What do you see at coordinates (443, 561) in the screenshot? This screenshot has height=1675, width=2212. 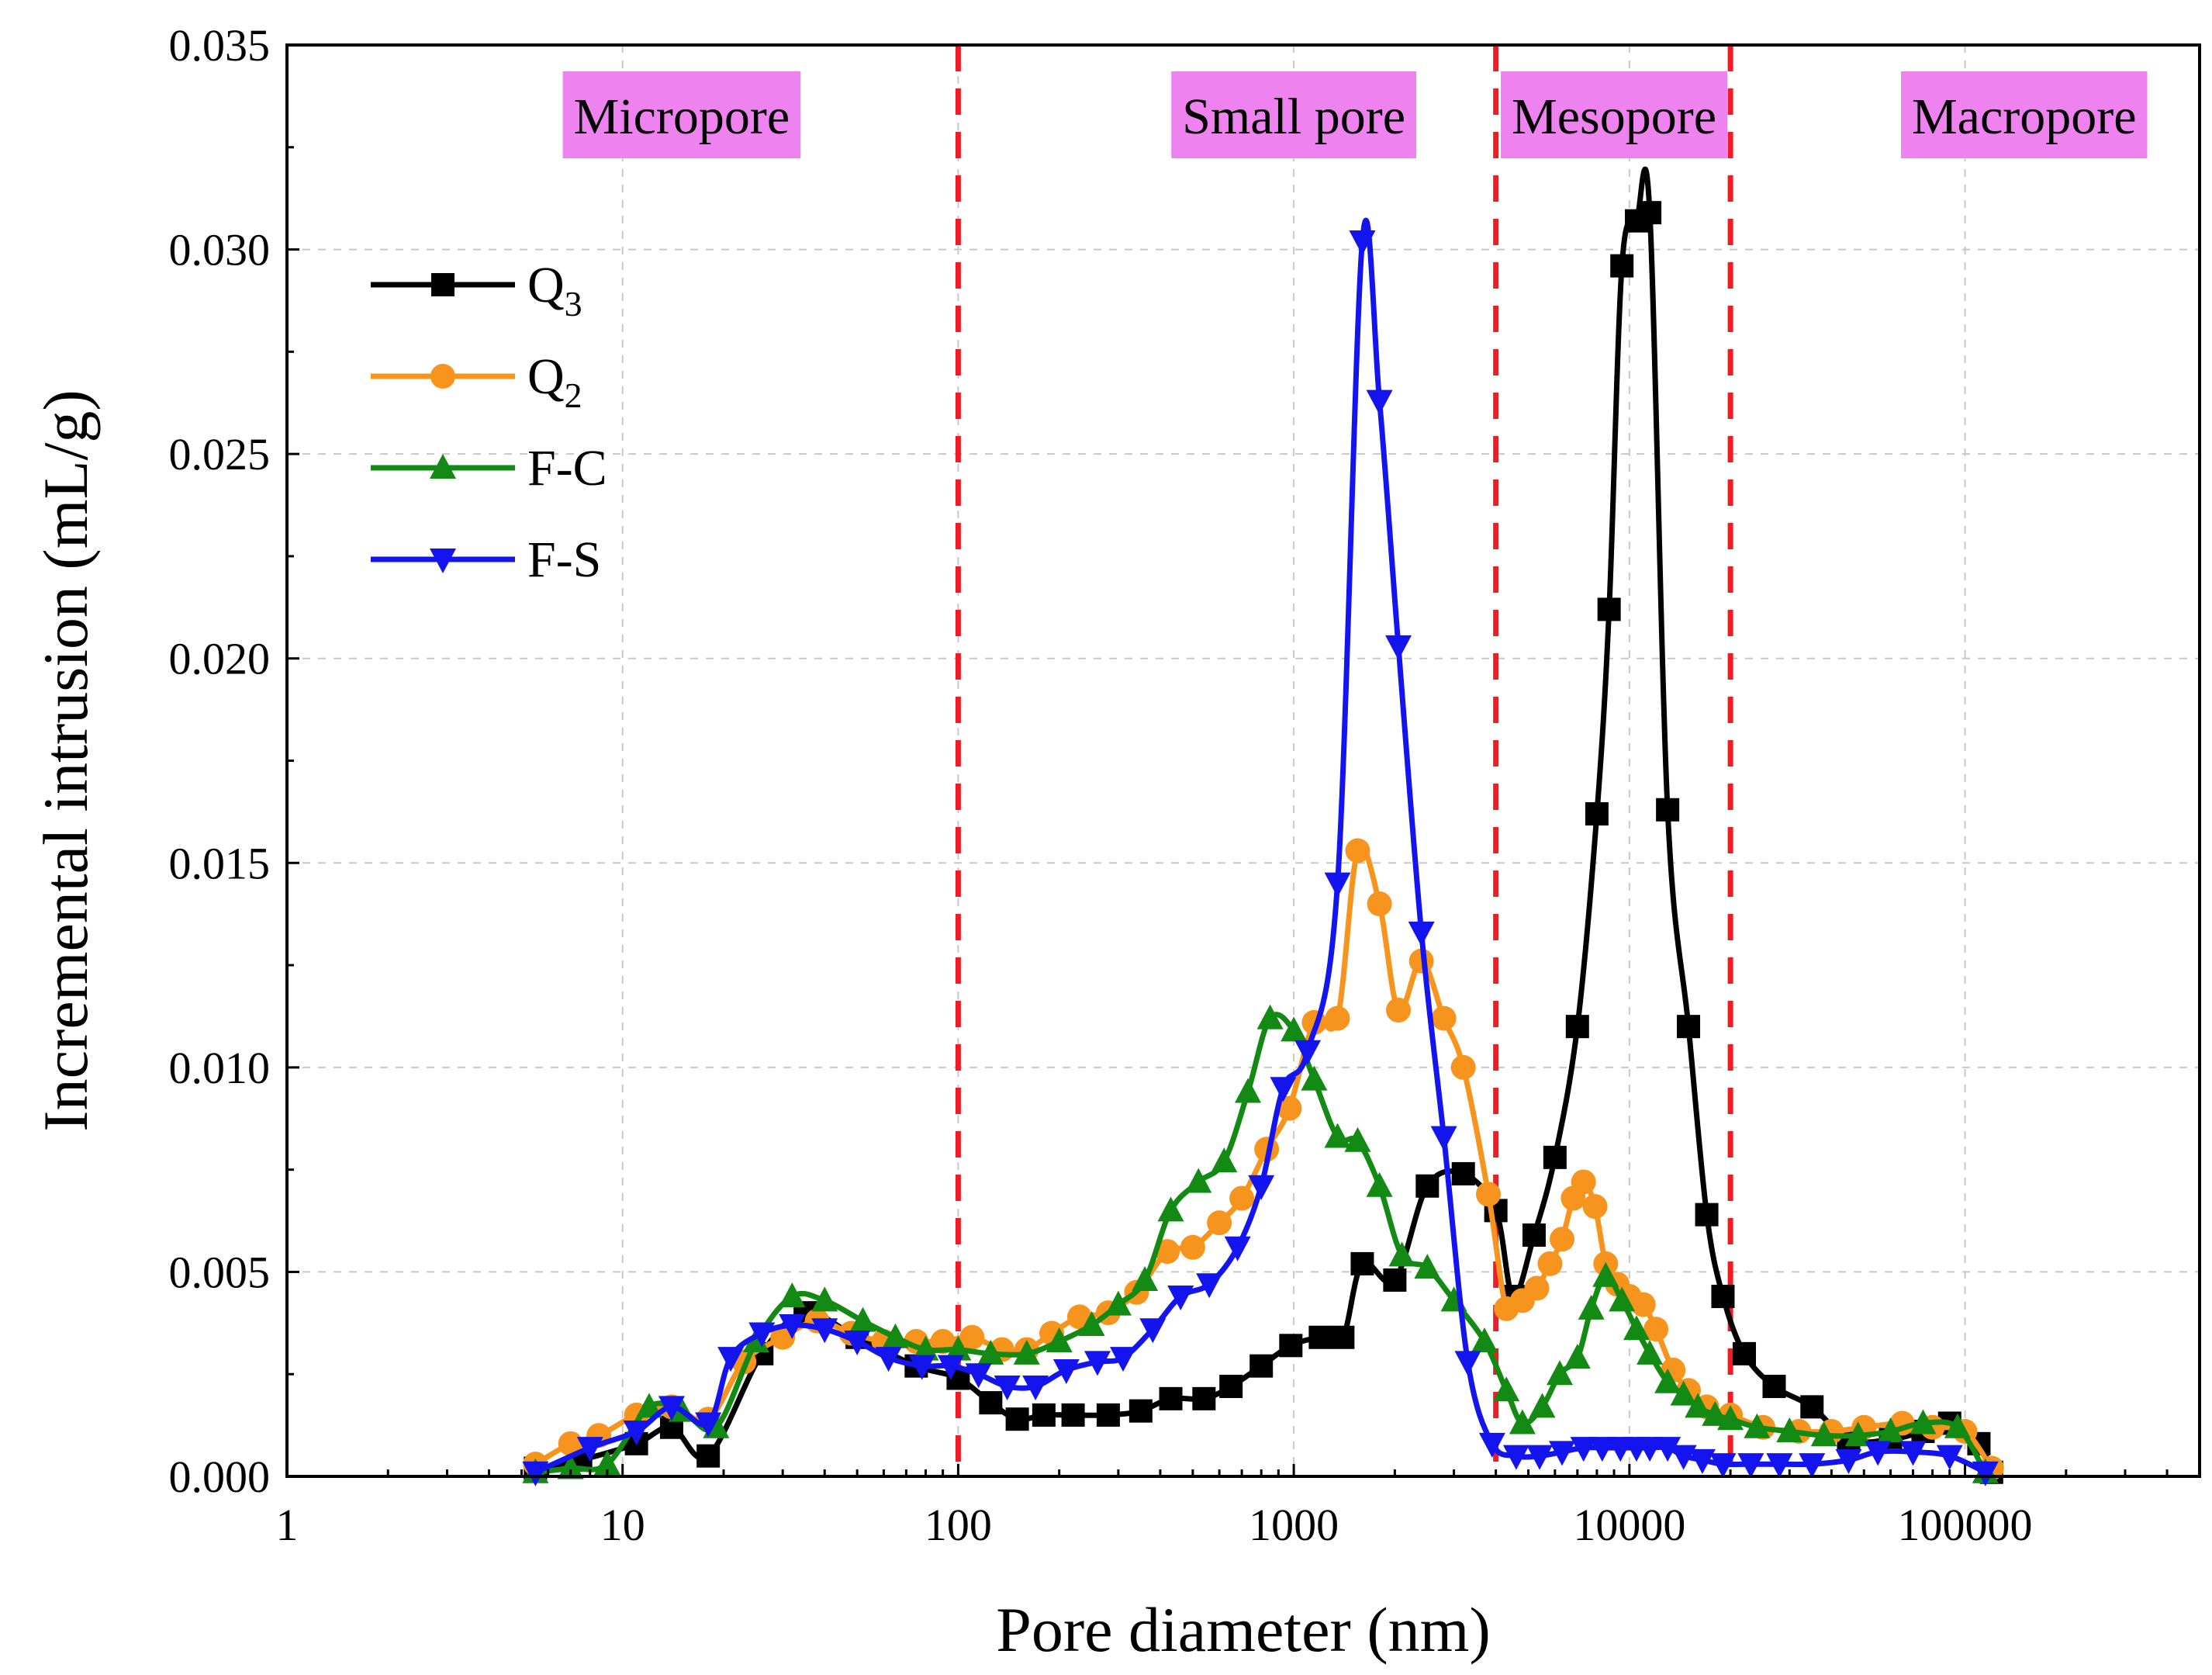 I see `legend-marker-f-s` at bounding box center [443, 561].